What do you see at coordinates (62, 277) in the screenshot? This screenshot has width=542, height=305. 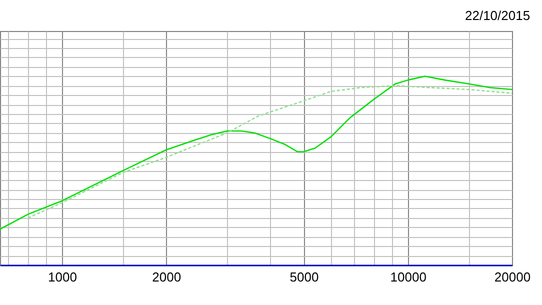 I see `x-tick-label: 1000` at bounding box center [62, 277].